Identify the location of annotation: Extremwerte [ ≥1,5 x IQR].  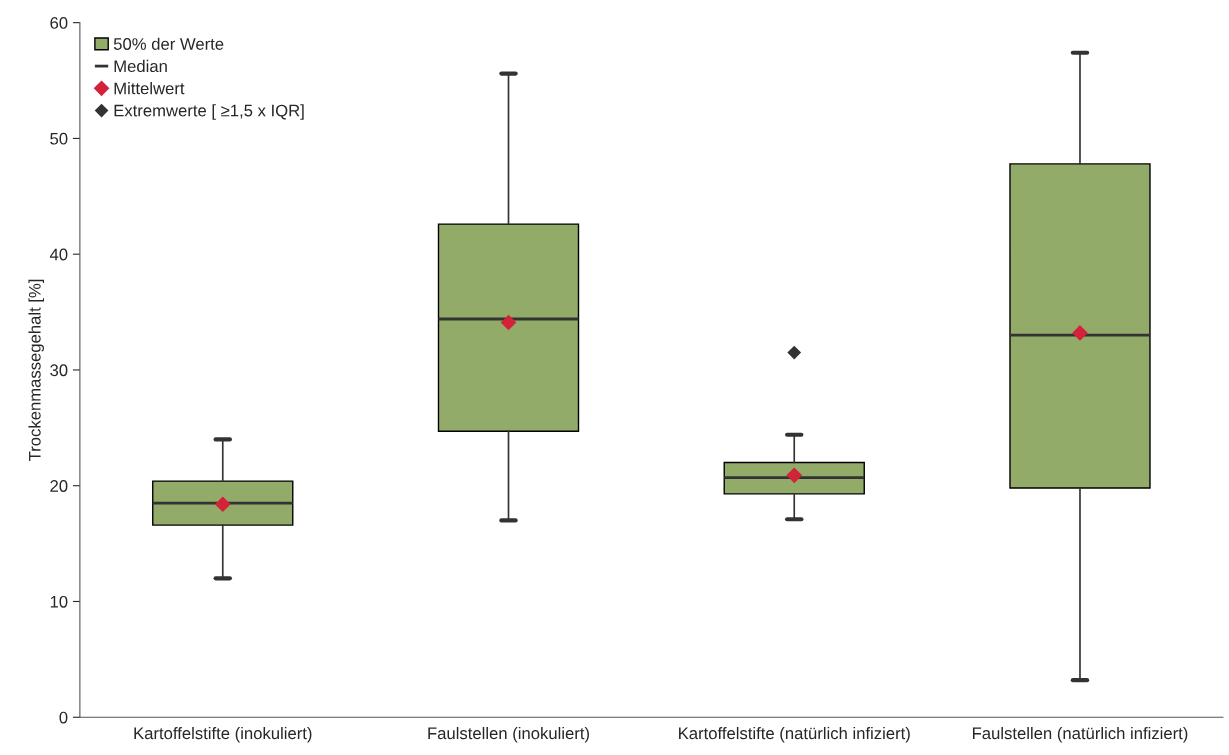
(209, 112).